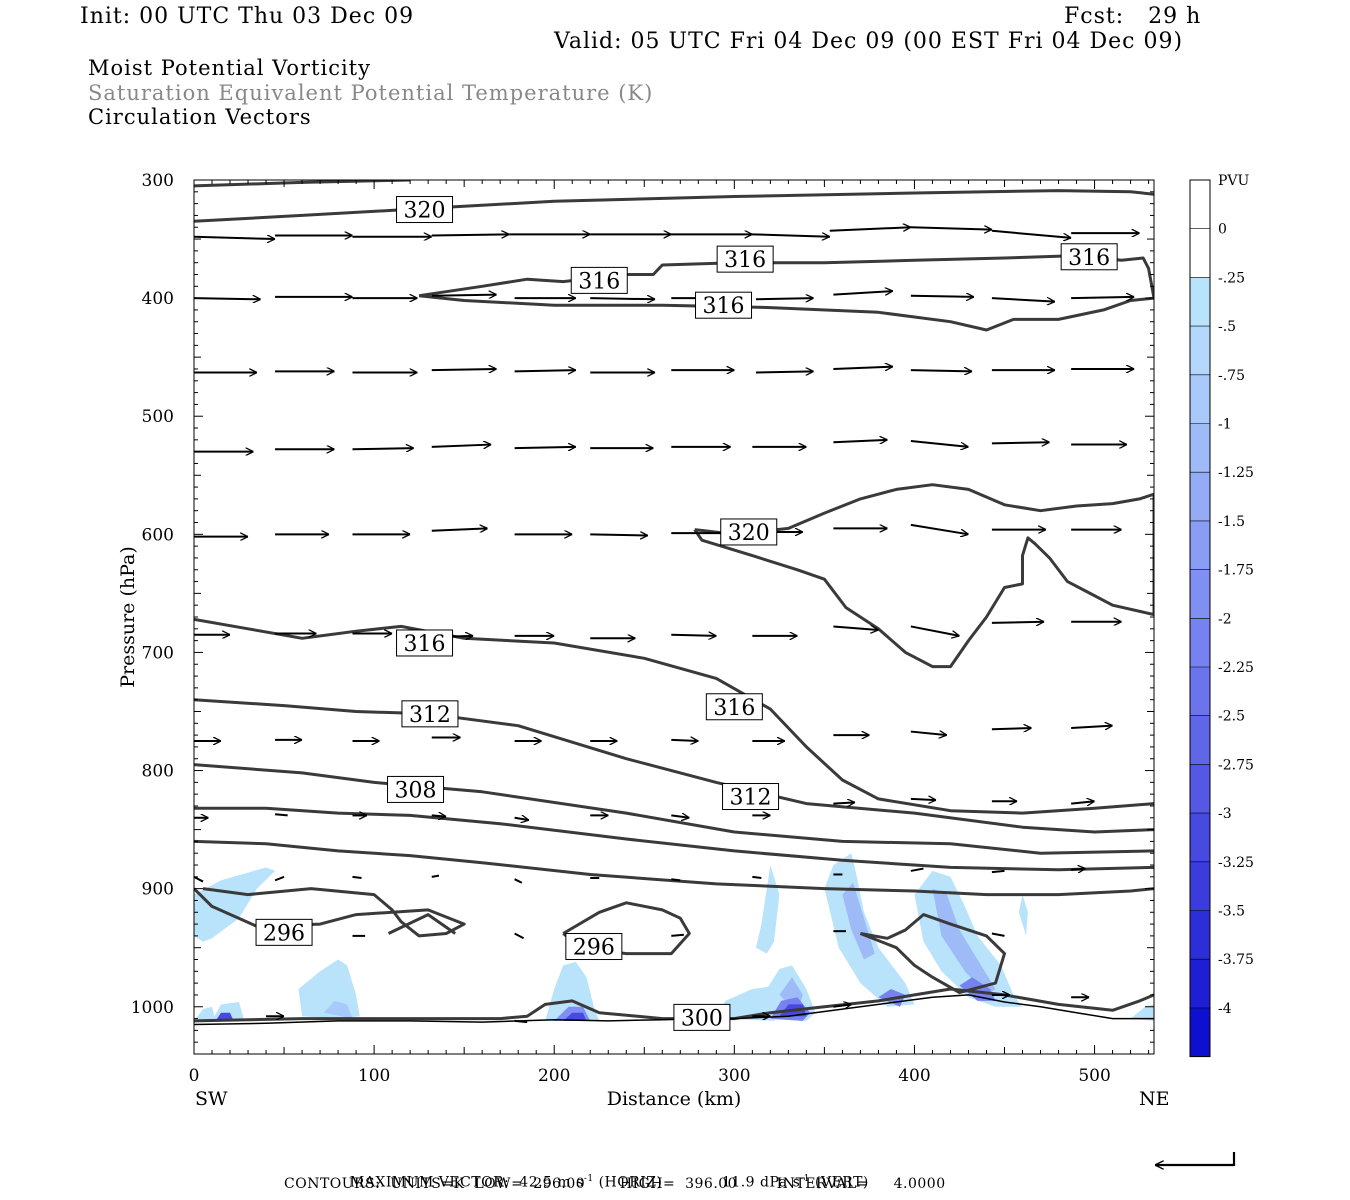 This screenshot has height=1200, width=1350. I want to click on colorbar-label: -2.5, so click(1231, 717).